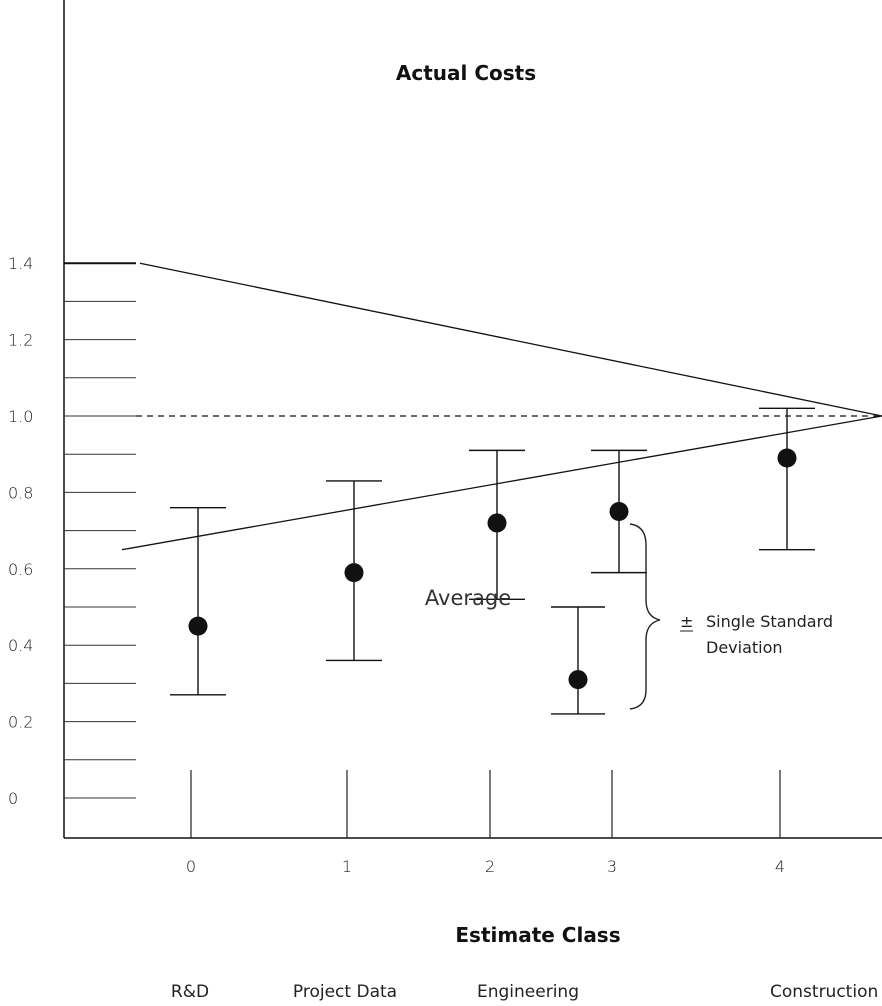  What do you see at coordinates (20, 263) in the screenshot?
I see `y-tick-label: 1.4` at bounding box center [20, 263].